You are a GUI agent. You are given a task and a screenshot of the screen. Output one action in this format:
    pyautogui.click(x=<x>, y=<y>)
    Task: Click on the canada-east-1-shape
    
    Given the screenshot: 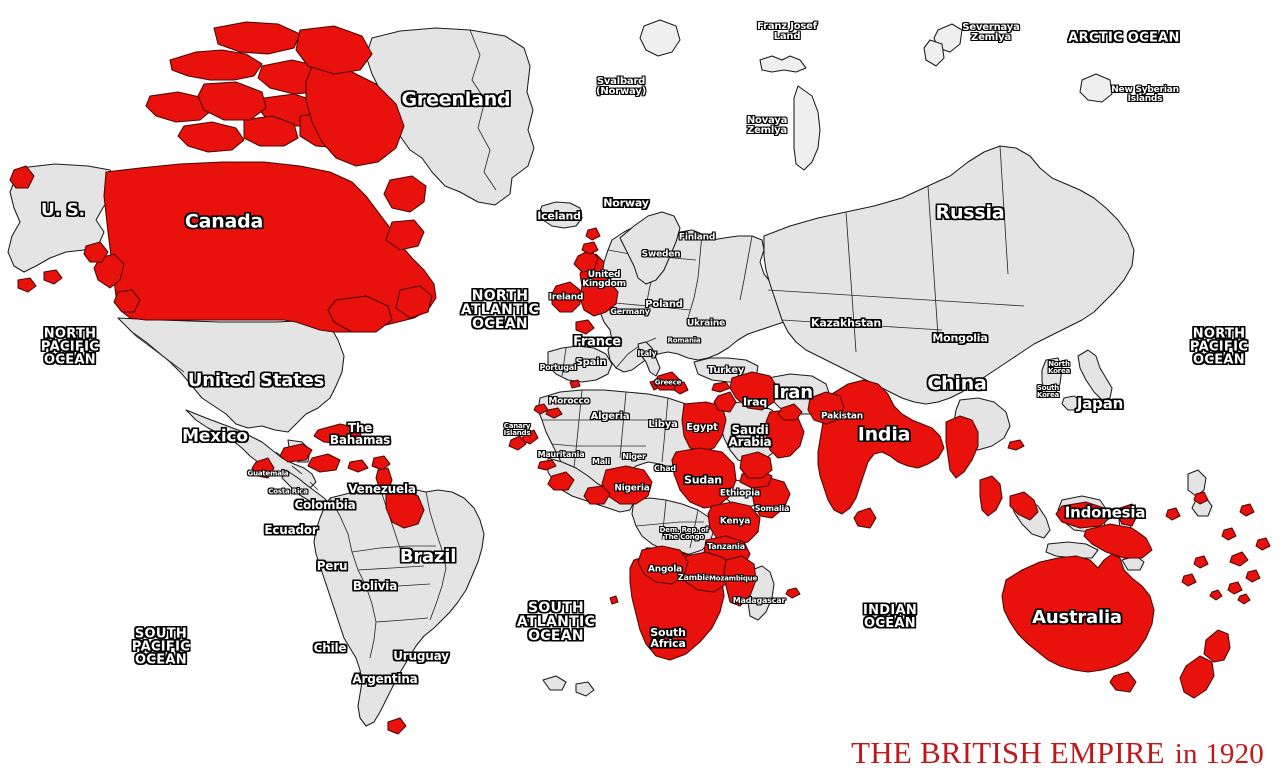 What is the action you would take?
    pyautogui.click(x=405, y=194)
    